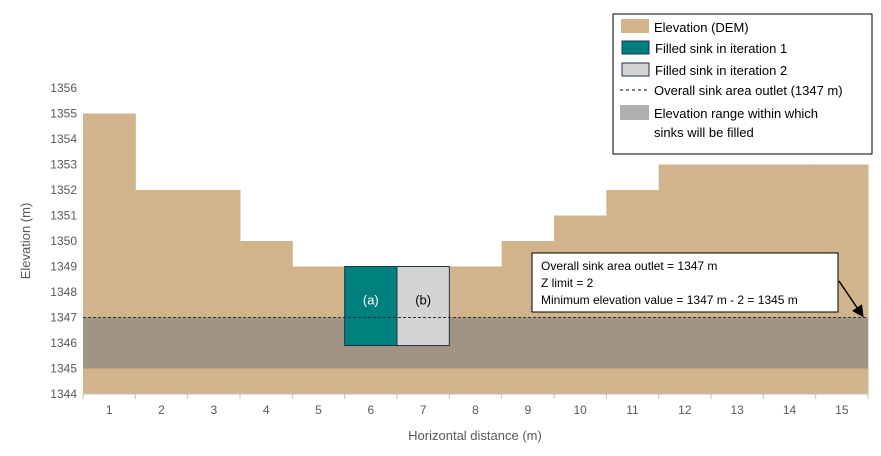  What do you see at coordinates (63, 241) in the screenshot?
I see `y-tick-label: 1350` at bounding box center [63, 241].